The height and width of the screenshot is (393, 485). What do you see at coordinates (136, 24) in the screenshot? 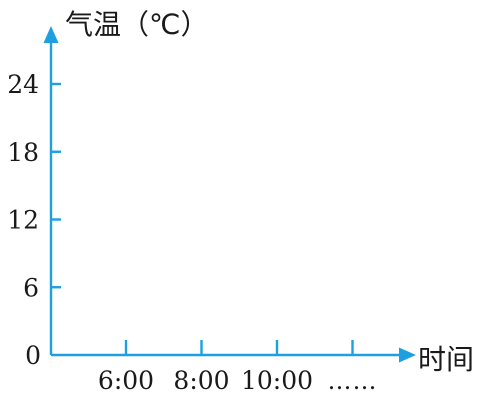
I see `y-axis-title: 气温（℃）` at bounding box center [136, 24].